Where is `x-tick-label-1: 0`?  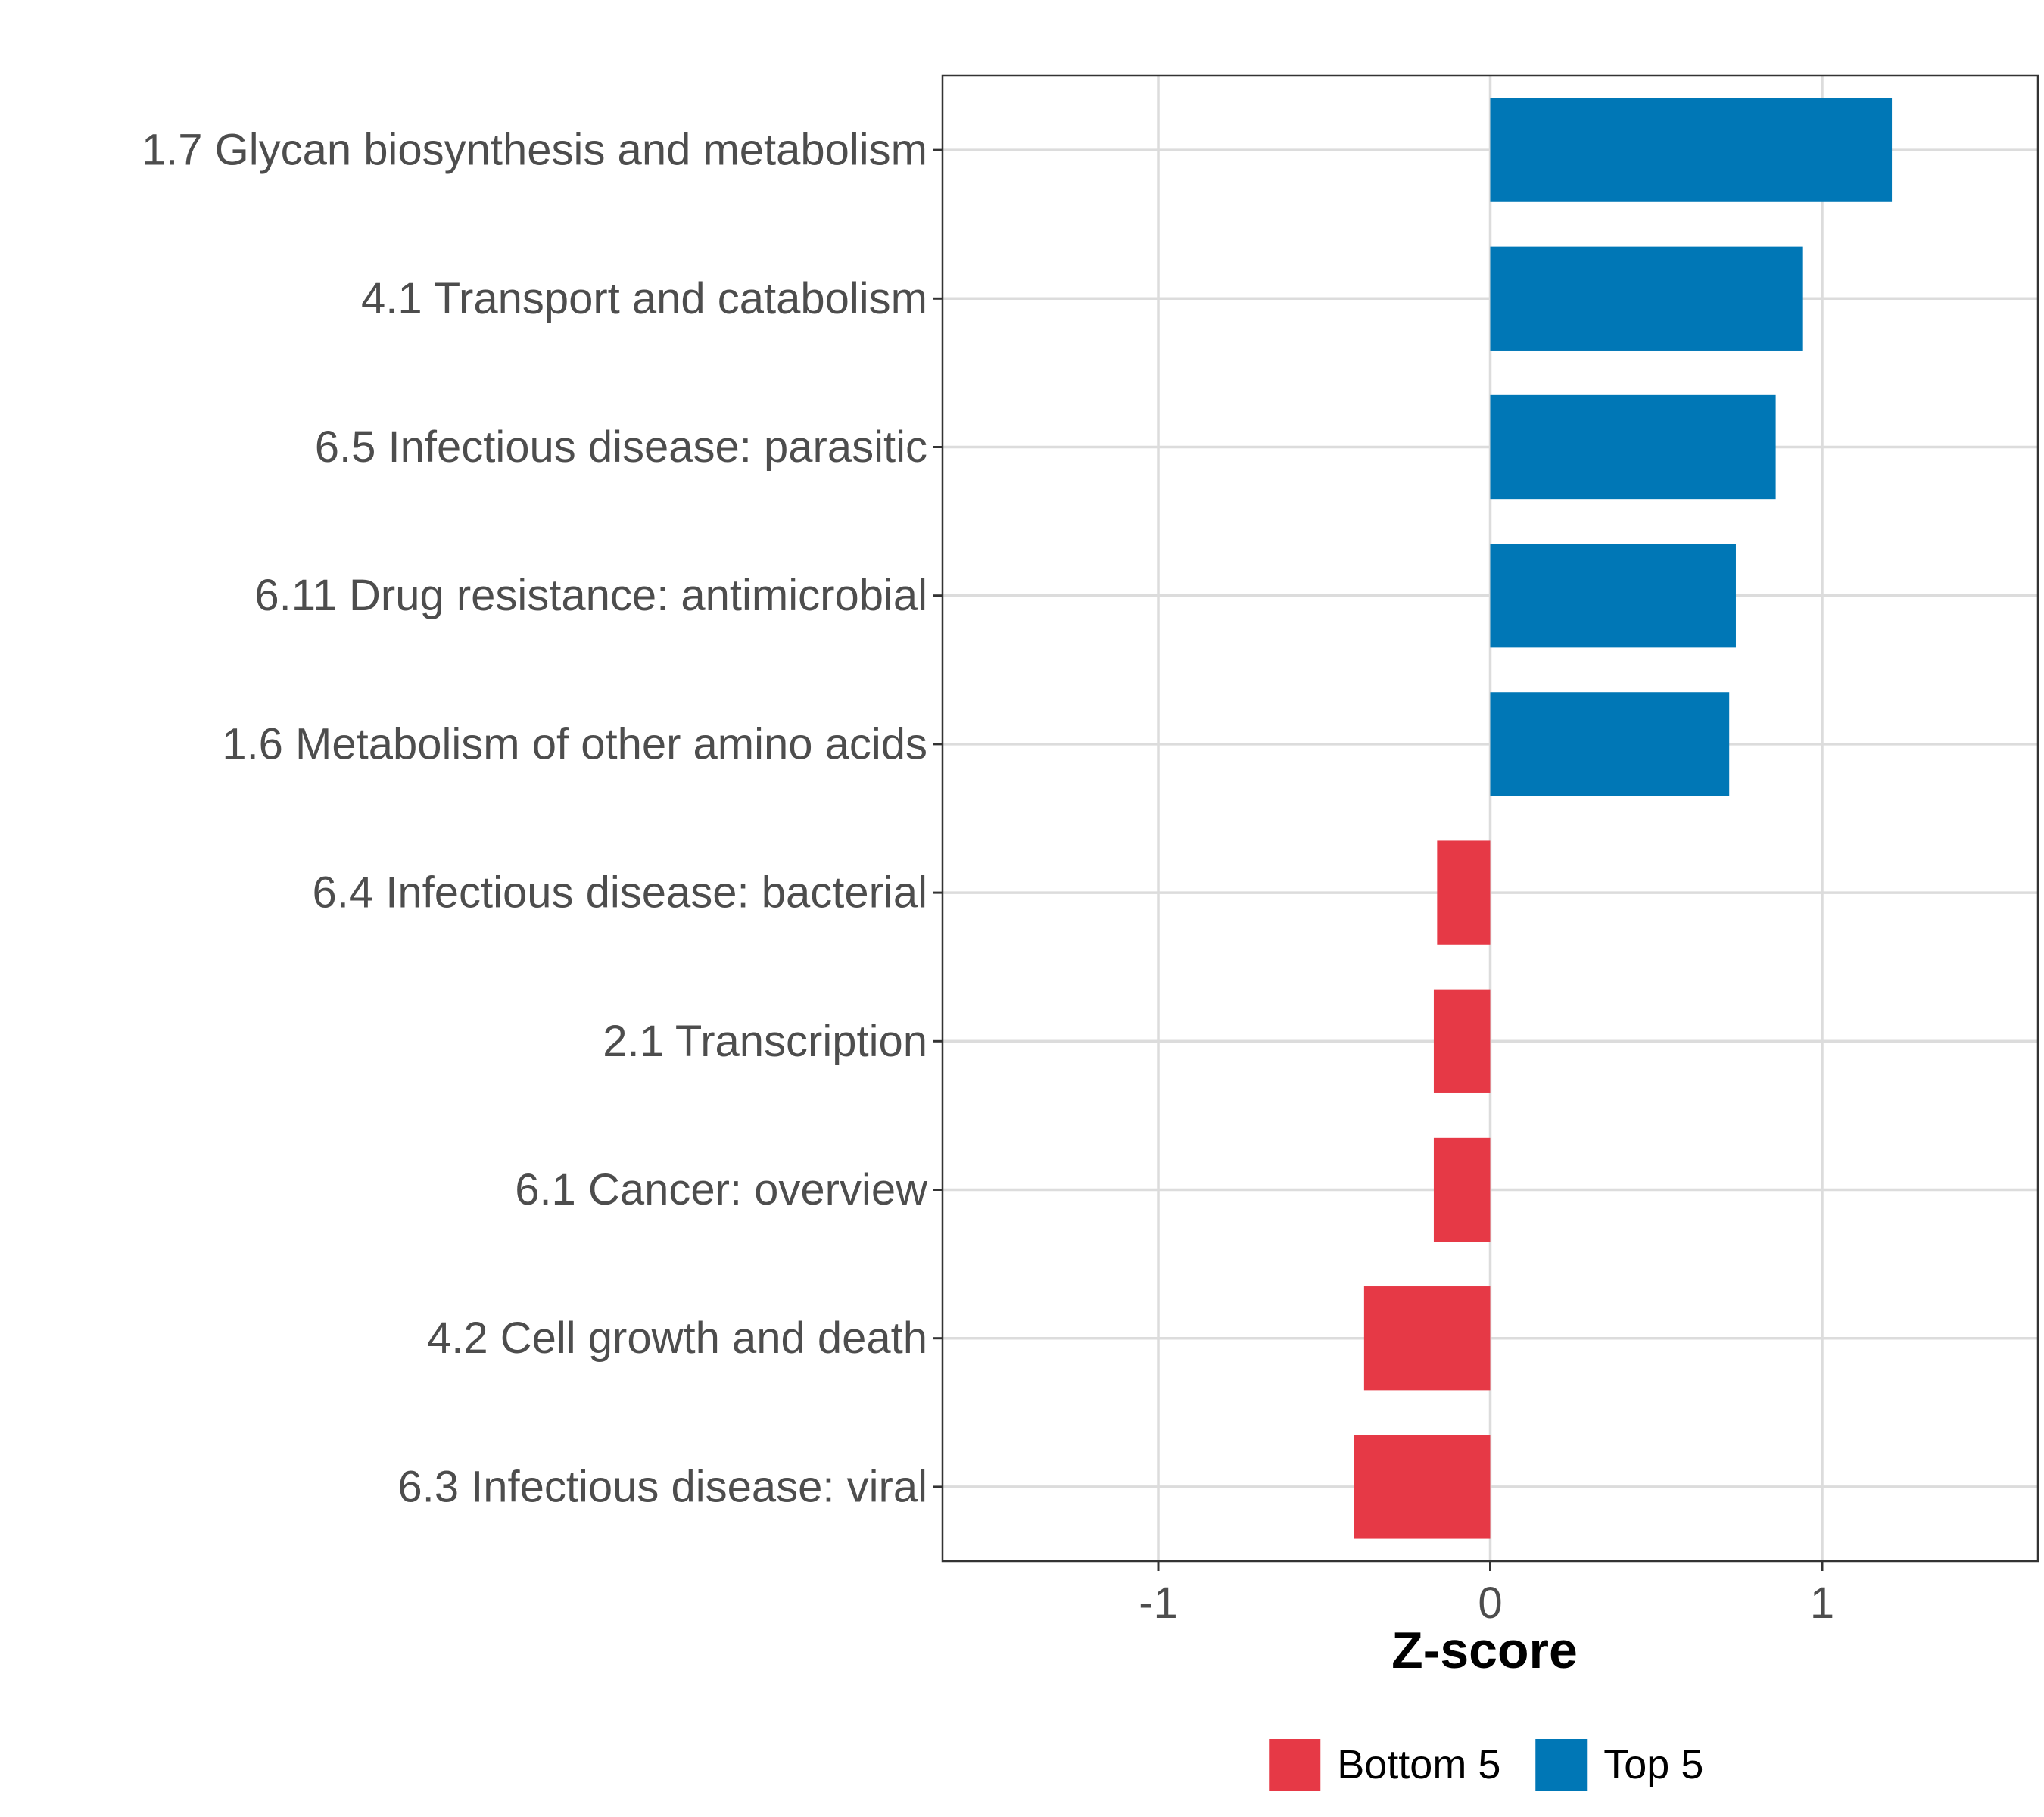
x-tick-label-1: 0 is located at coordinates (1490, 1603).